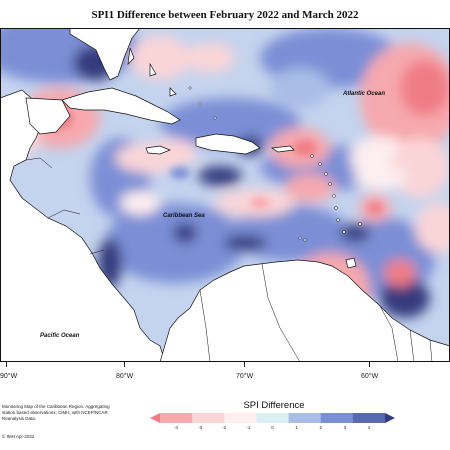 The height and width of the screenshot is (450, 450). I want to click on legend-tick: -1, so click(248, 427).